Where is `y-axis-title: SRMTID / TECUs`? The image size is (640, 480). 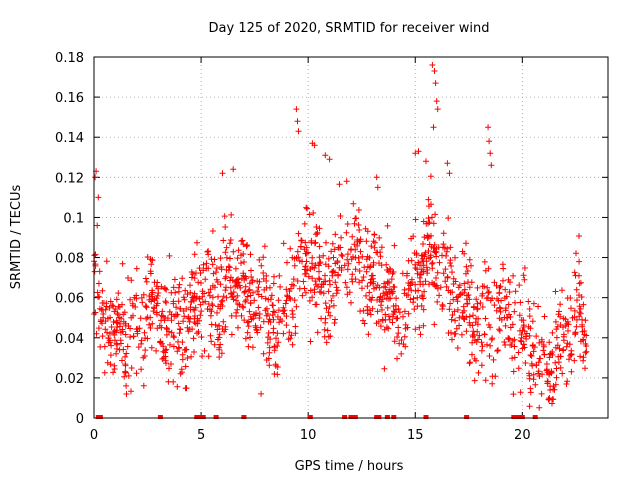 y-axis-title: SRMTID / TECUs is located at coordinates (16, 237).